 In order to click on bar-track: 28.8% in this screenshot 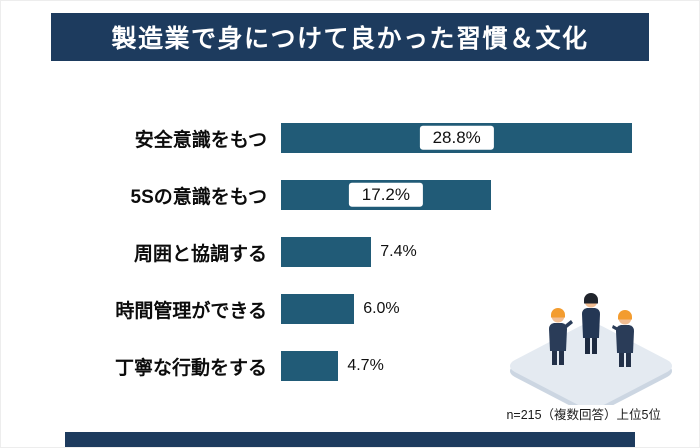, I will do `click(464, 138)`.